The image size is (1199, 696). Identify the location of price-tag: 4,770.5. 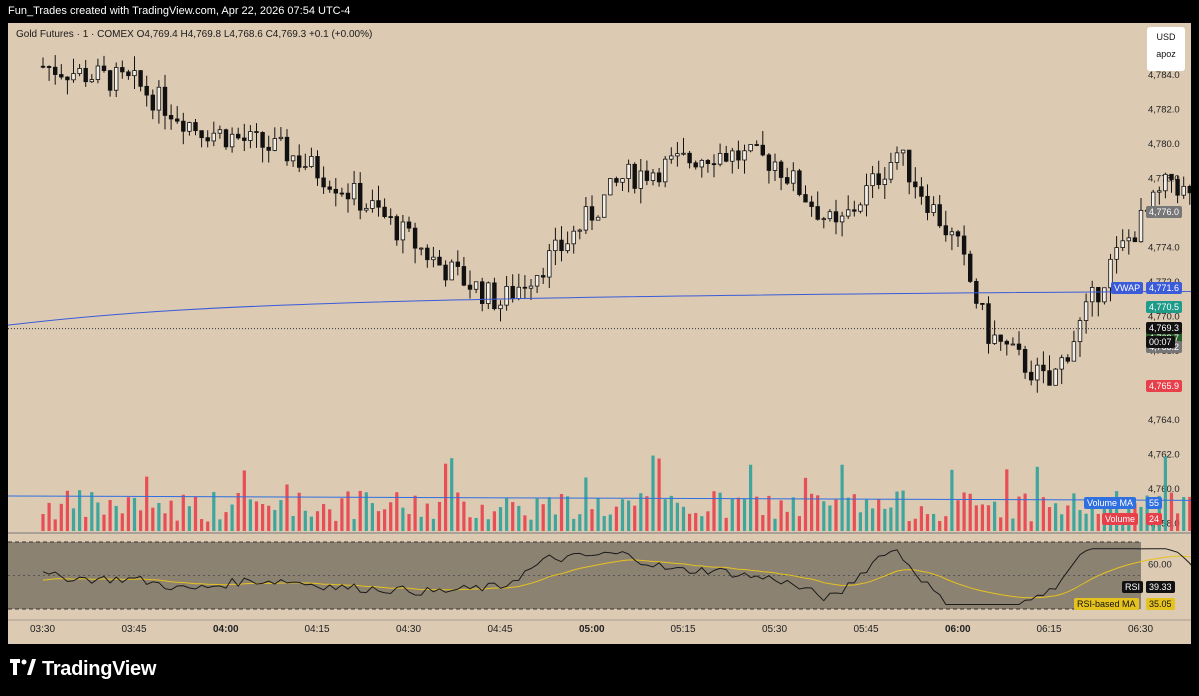
(1164, 306).